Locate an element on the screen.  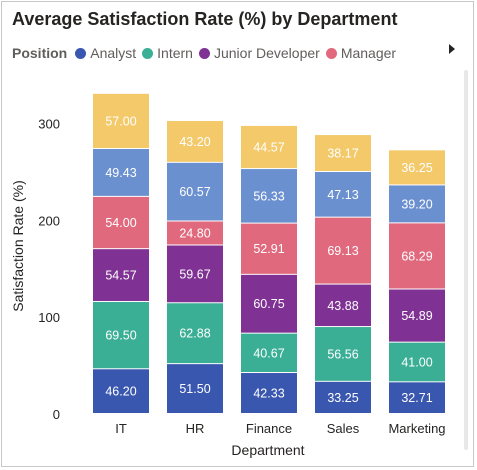
data-label-finance-s5: 56.33 is located at coordinates (268, 196).